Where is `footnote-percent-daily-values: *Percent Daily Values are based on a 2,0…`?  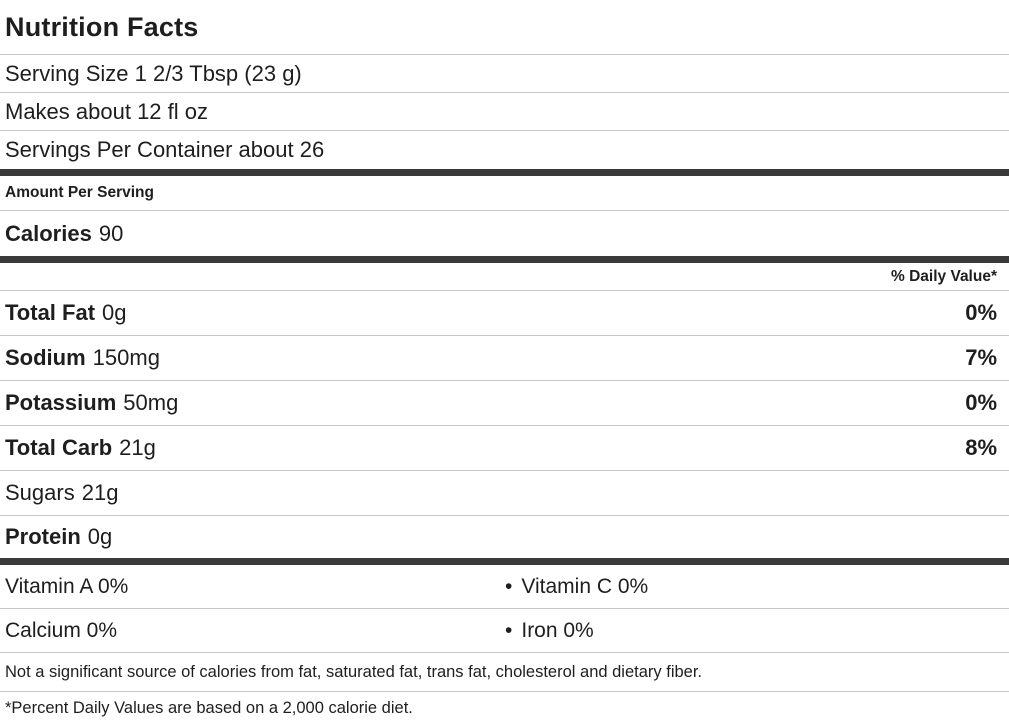 footnote-percent-daily-values: *Percent Daily Values are based on a 2,0… is located at coordinates (209, 708).